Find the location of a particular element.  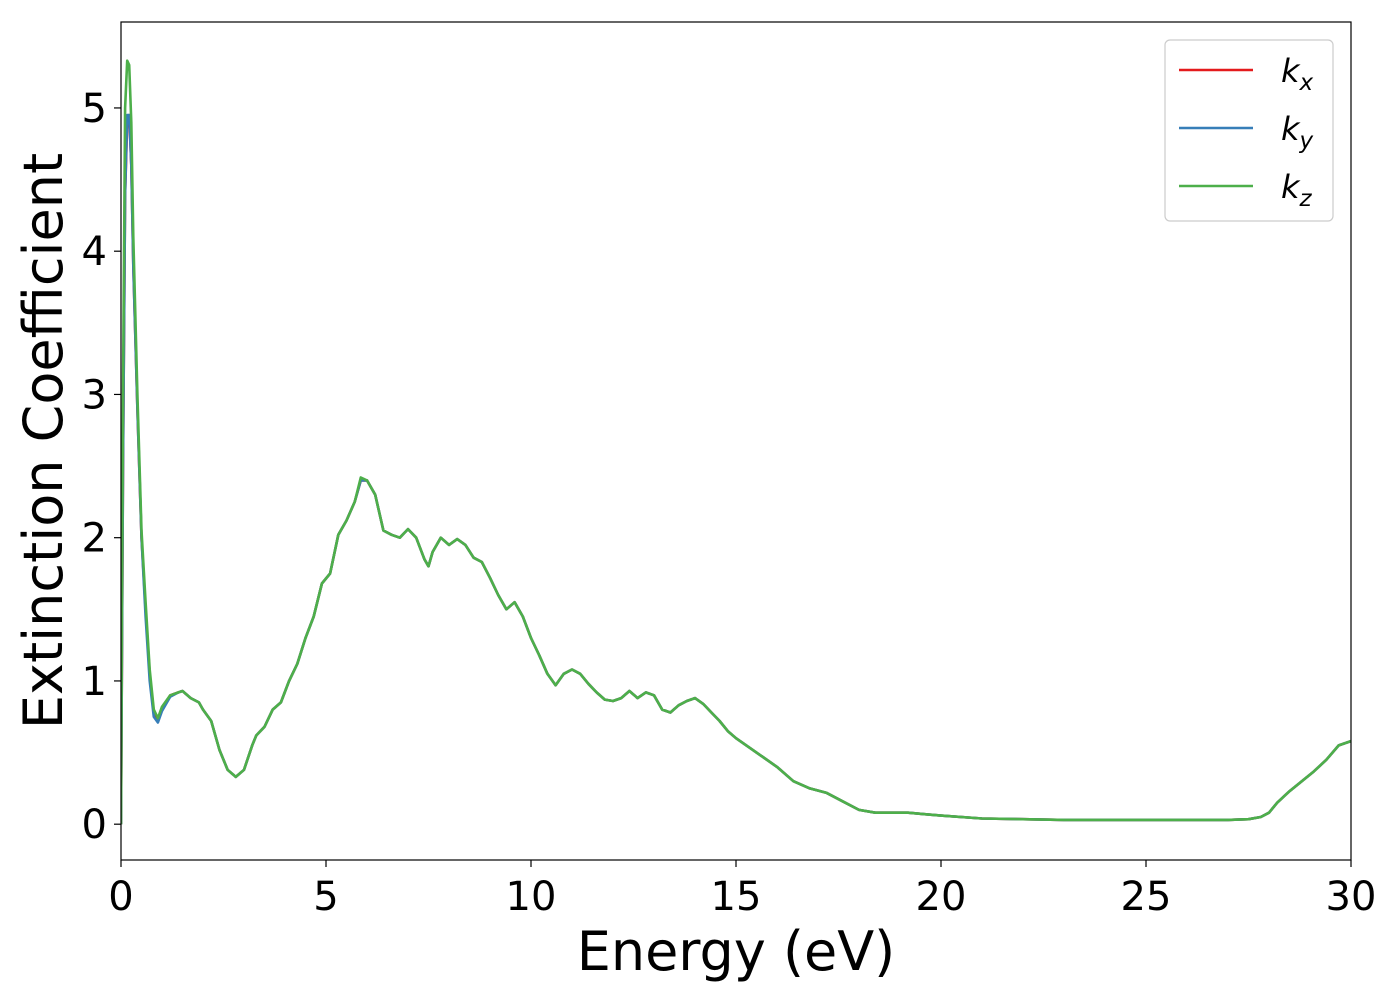

legend-label-y: ky is located at coordinates (1297, 132).